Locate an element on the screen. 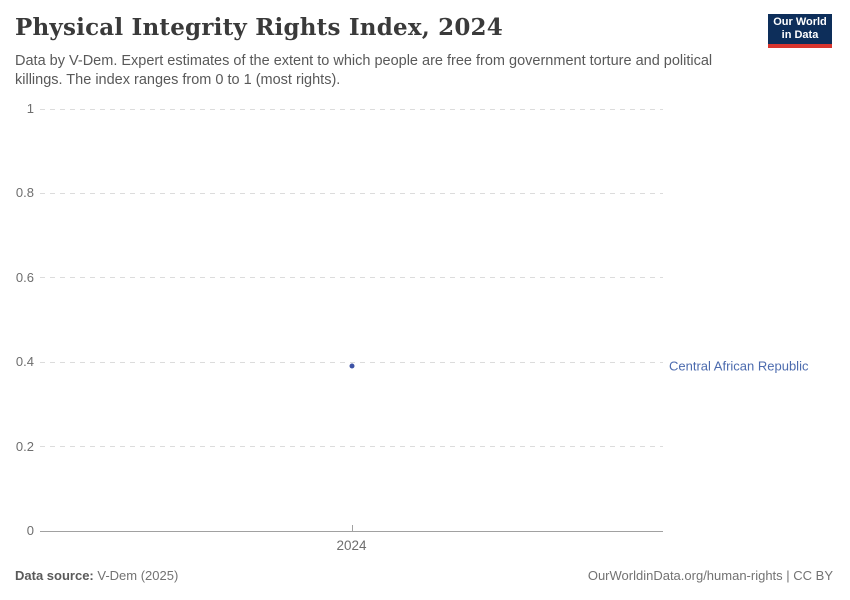 This screenshot has width=850, height=600. x-tick-label: 2024 is located at coordinates (351, 545).